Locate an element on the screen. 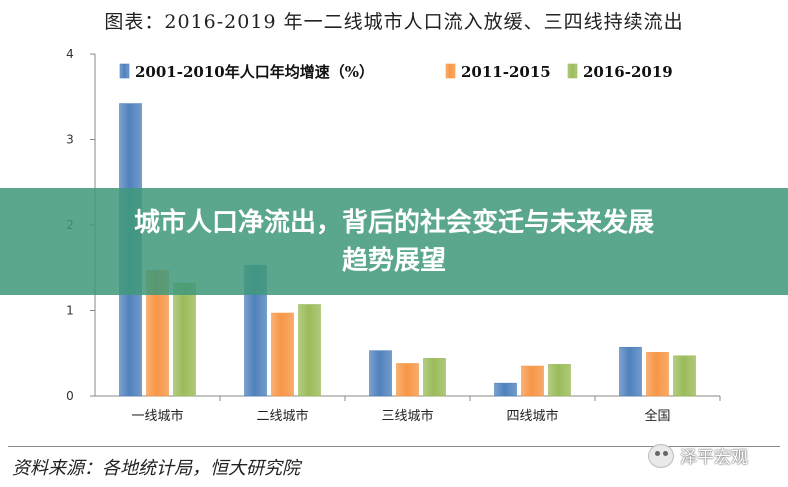 Image resolution: width=788 pixels, height=487 pixels. chart-title: 图表：2016-2019 年一二线城市人口流入放缓、三四线持续流出 is located at coordinates (394, 22).